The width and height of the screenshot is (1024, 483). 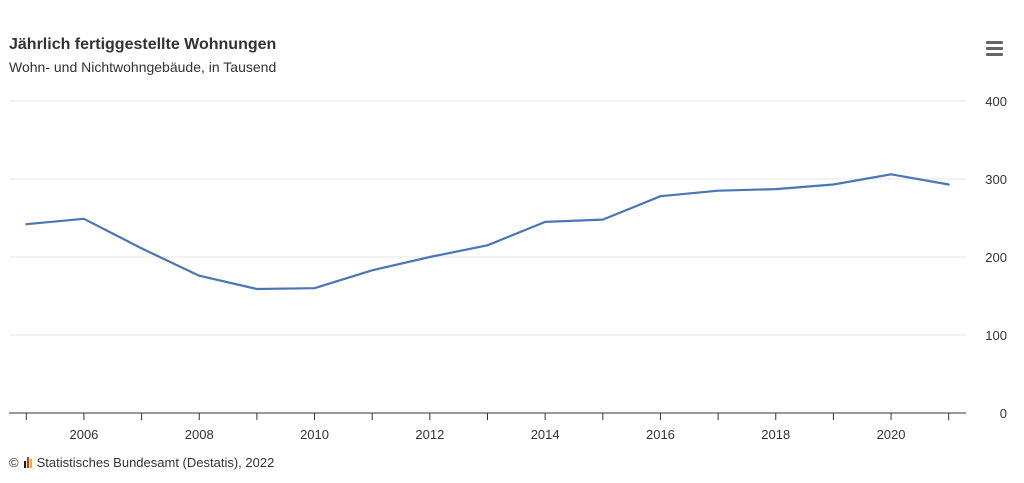 What do you see at coordinates (155, 462) in the screenshot?
I see `credits-text: Statistisches Bundesamt (Destatis), 2022` at bounding box center [155, 462].